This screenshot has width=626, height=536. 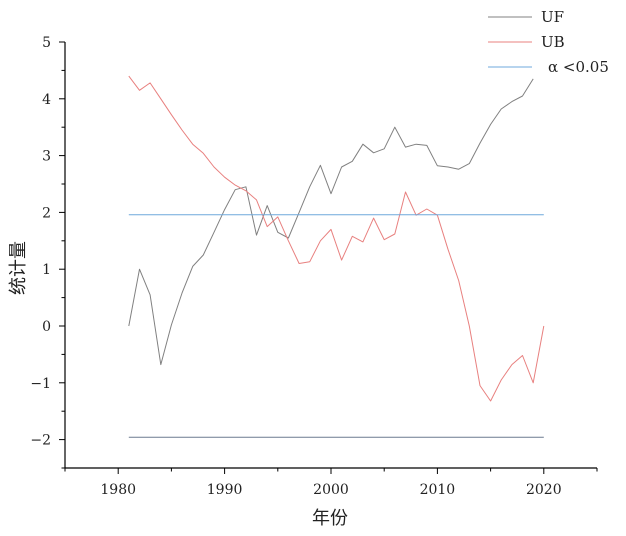 I want to click on x-axis-title: 年份, so click(x=330, y=518).